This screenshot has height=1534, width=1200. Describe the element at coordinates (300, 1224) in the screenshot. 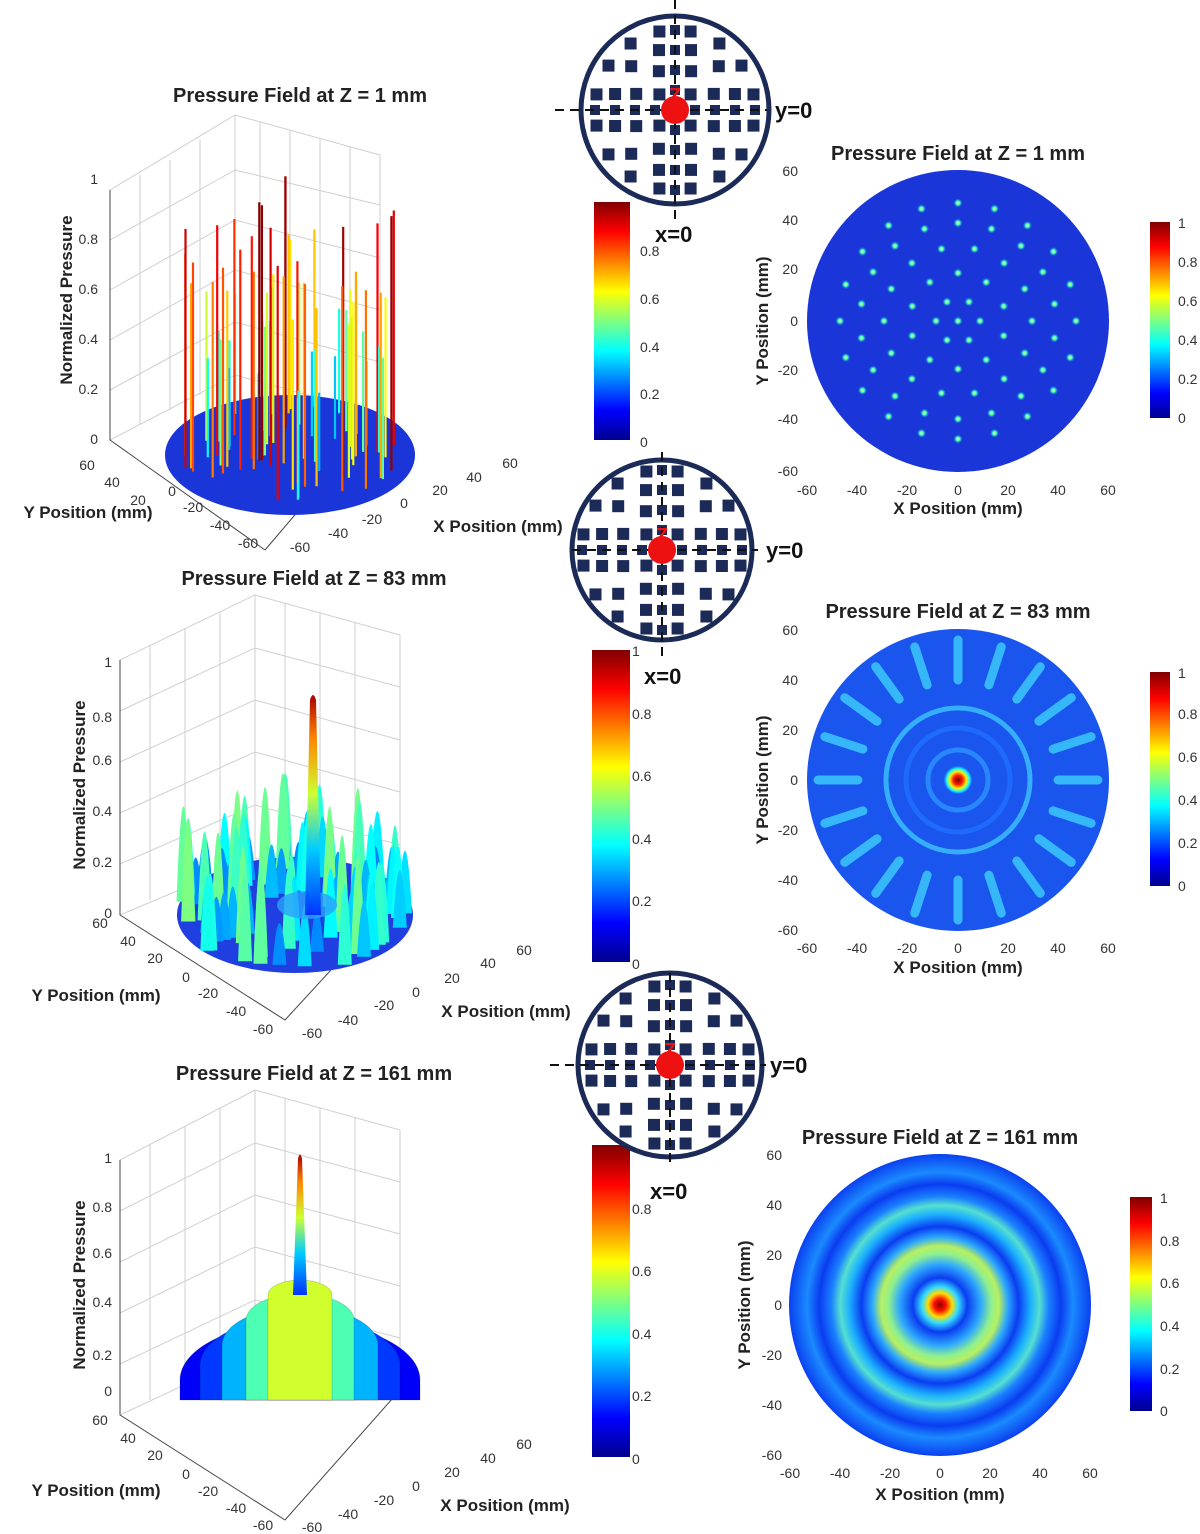

I see `focal-peak` at that location.